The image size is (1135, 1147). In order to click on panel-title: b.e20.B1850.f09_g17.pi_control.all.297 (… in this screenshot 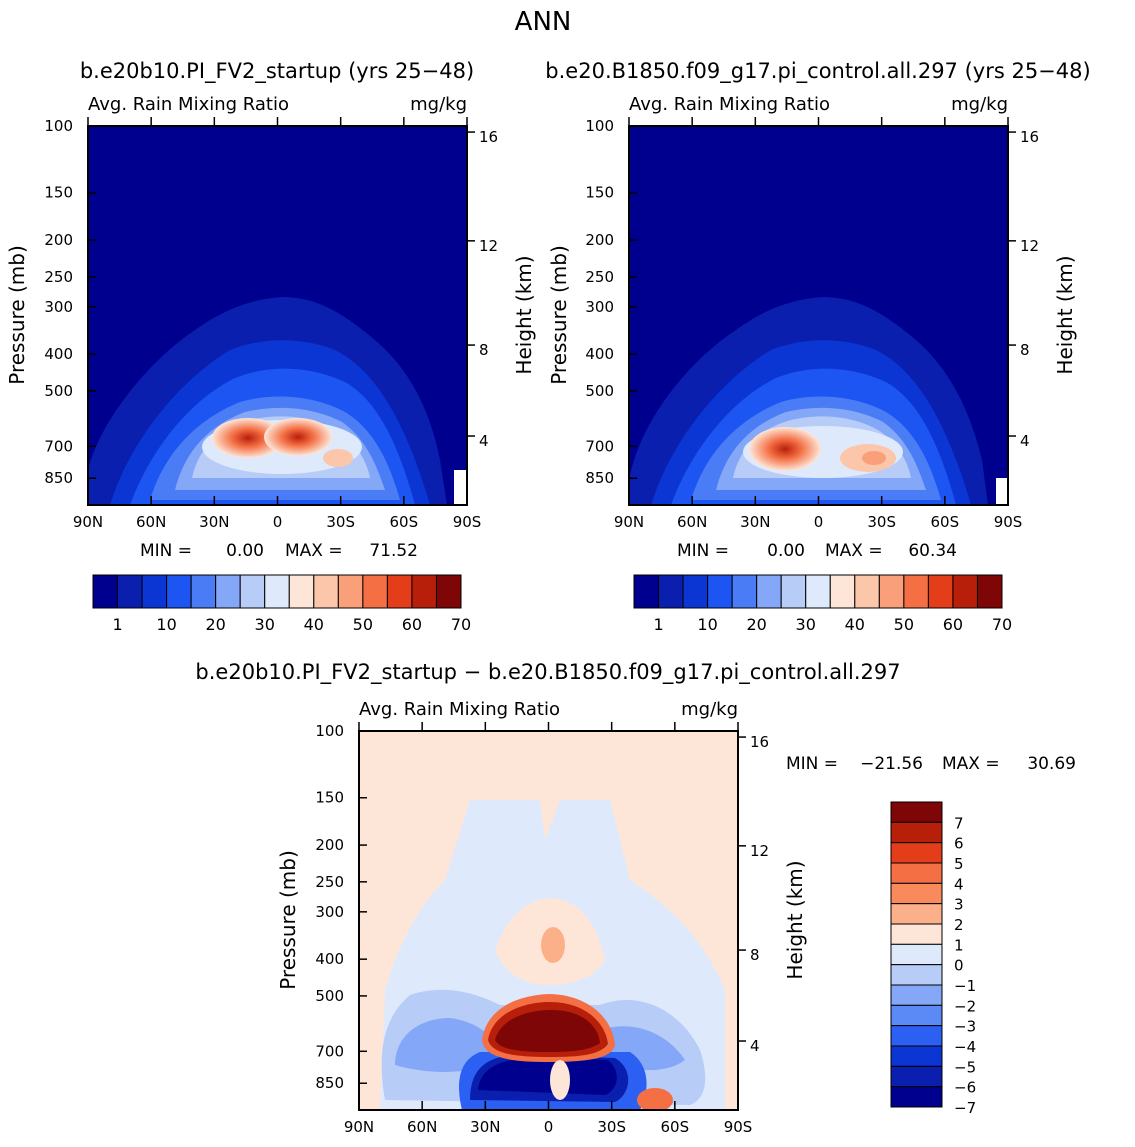, I will do `click(817, 71)`.